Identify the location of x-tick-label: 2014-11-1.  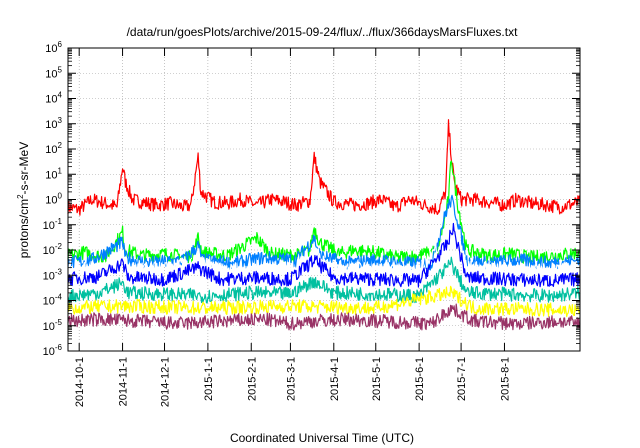
(124, 381).